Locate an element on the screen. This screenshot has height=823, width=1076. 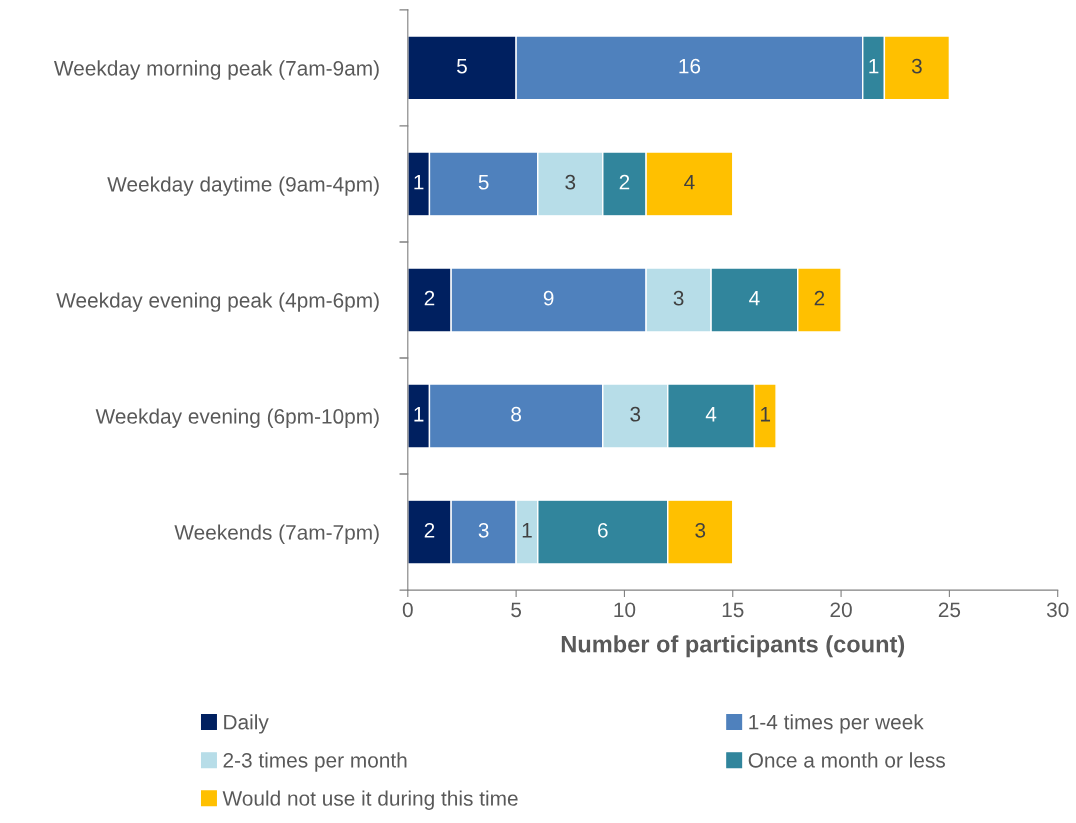
x-tick-label: 5 is located at coordinates (516, 610).